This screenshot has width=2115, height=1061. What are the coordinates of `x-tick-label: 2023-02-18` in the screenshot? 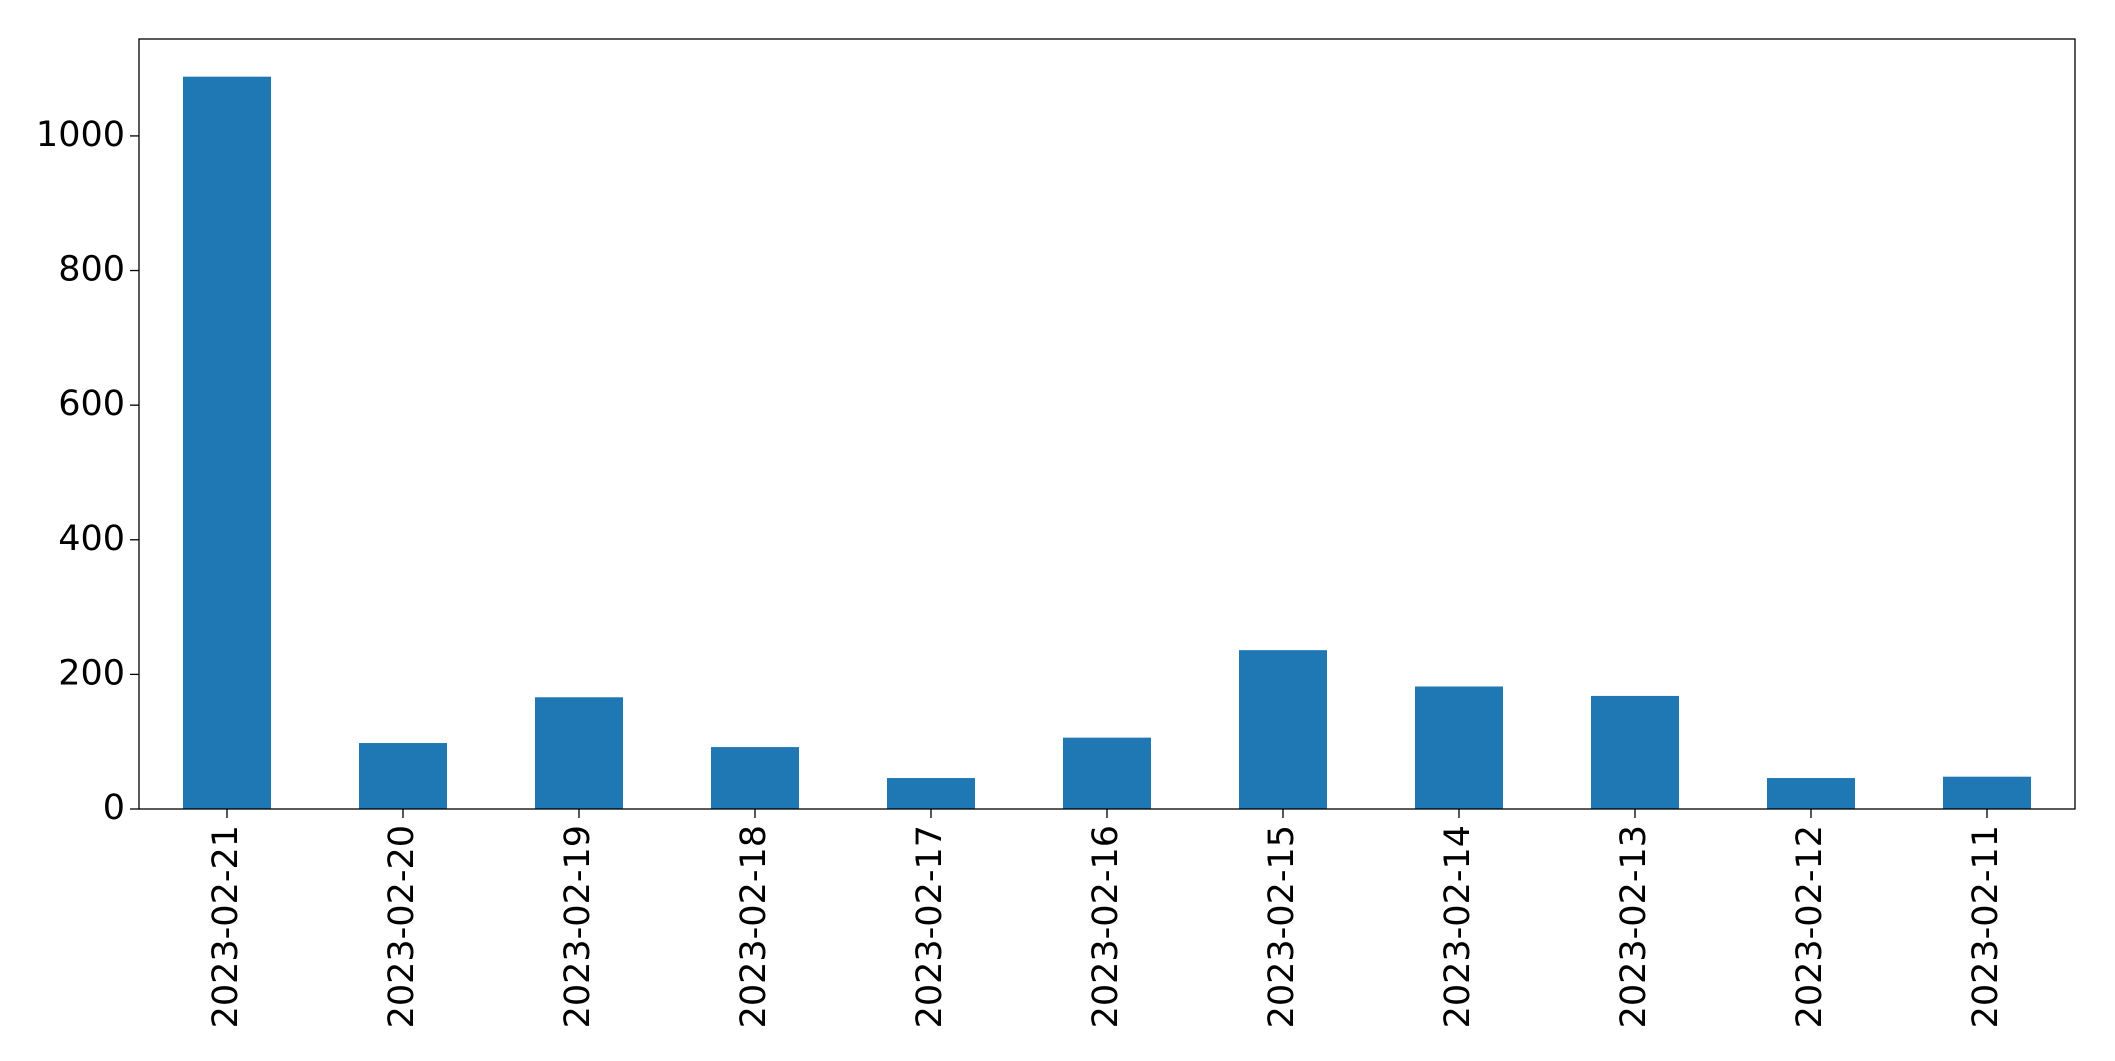 It's located at (754, 926).